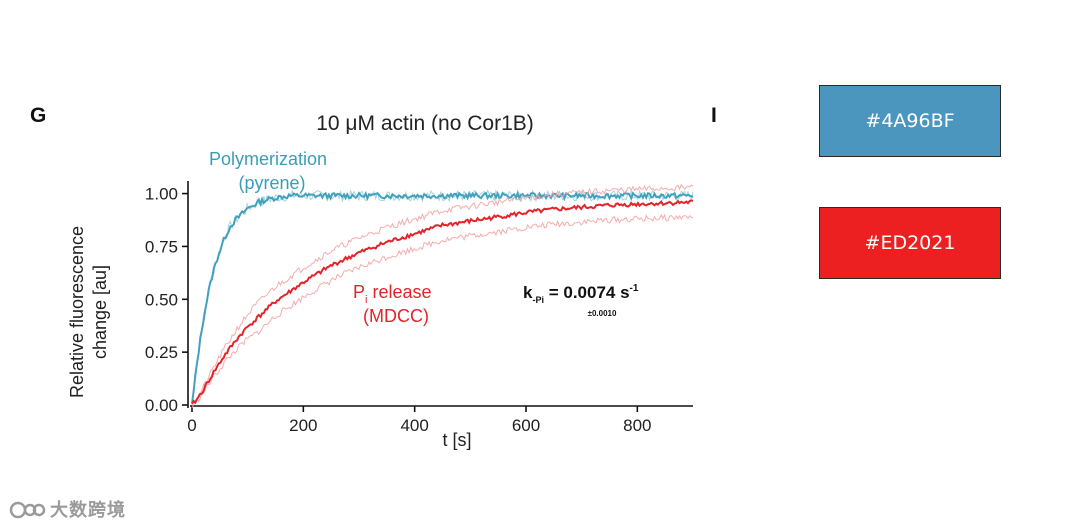  I want to click on panel-label-g: G, so click(38, 115).